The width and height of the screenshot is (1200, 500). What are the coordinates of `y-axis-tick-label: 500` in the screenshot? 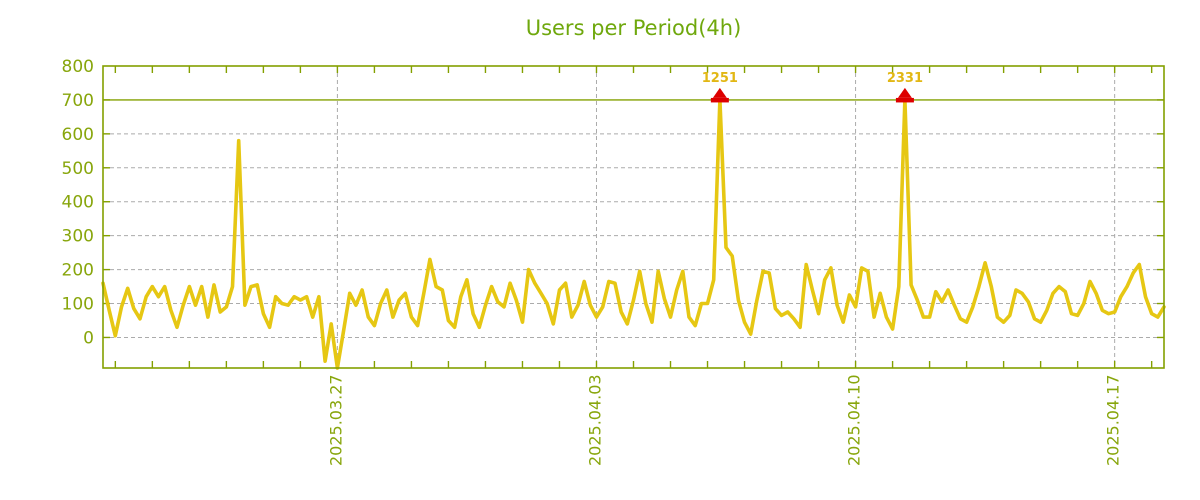 It's located at (78, 169).